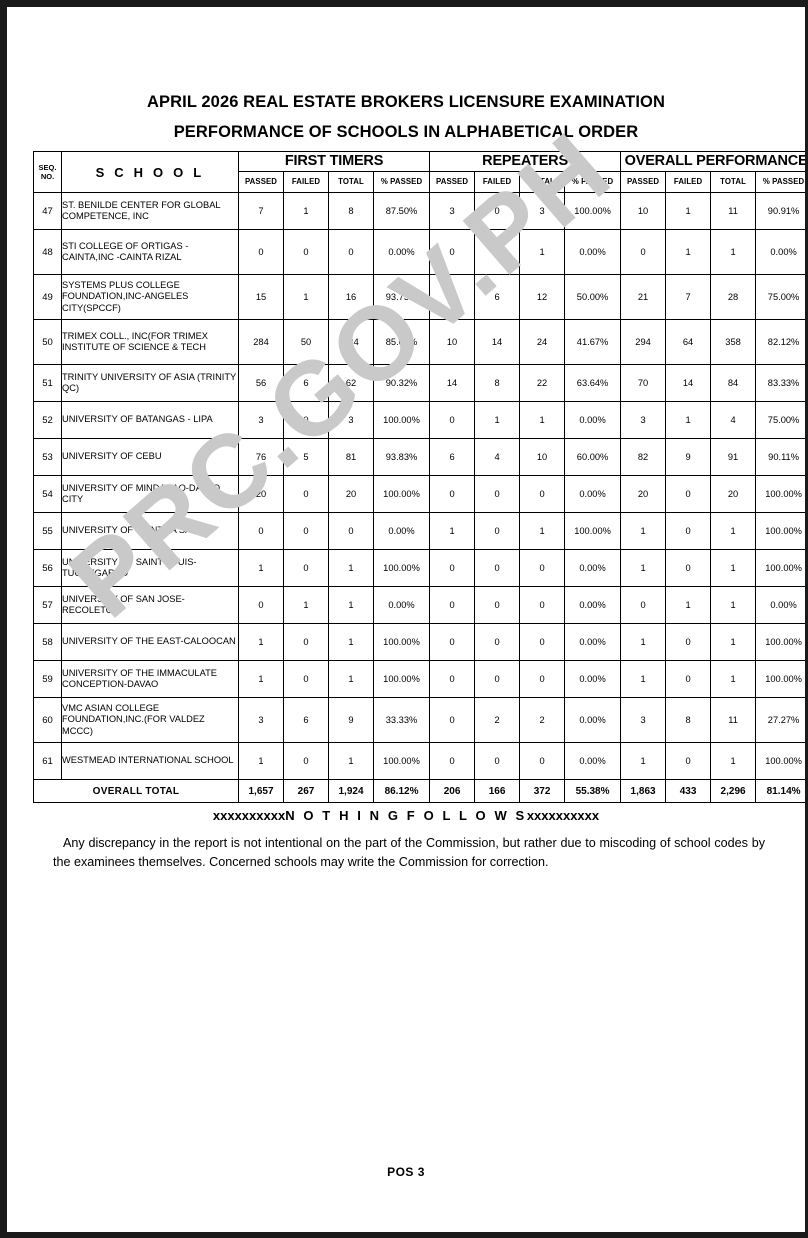 The image size is (808, 1238). What do you see at coordinates (563, 815) in the screenshot?
I see `nothing-follows-suffix: xxxxxxxxxx` at bounding box center [563, 815].